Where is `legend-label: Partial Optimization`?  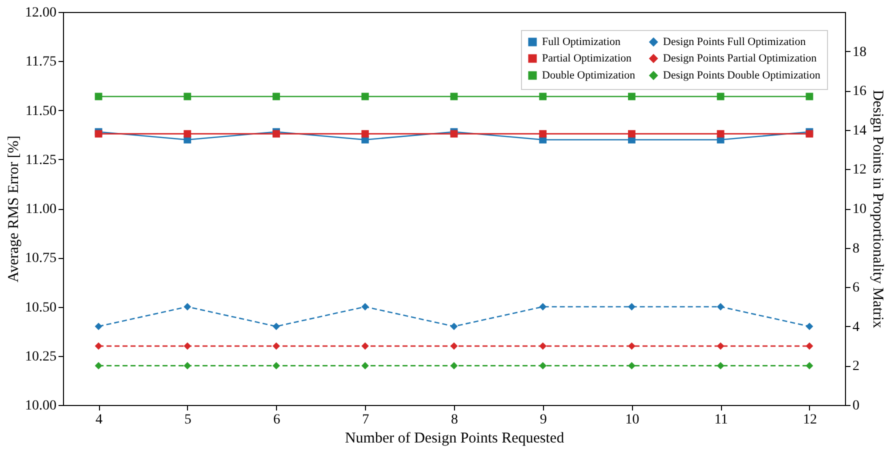 legend-label: Partial Optimization is located at coordinates (587, 58).